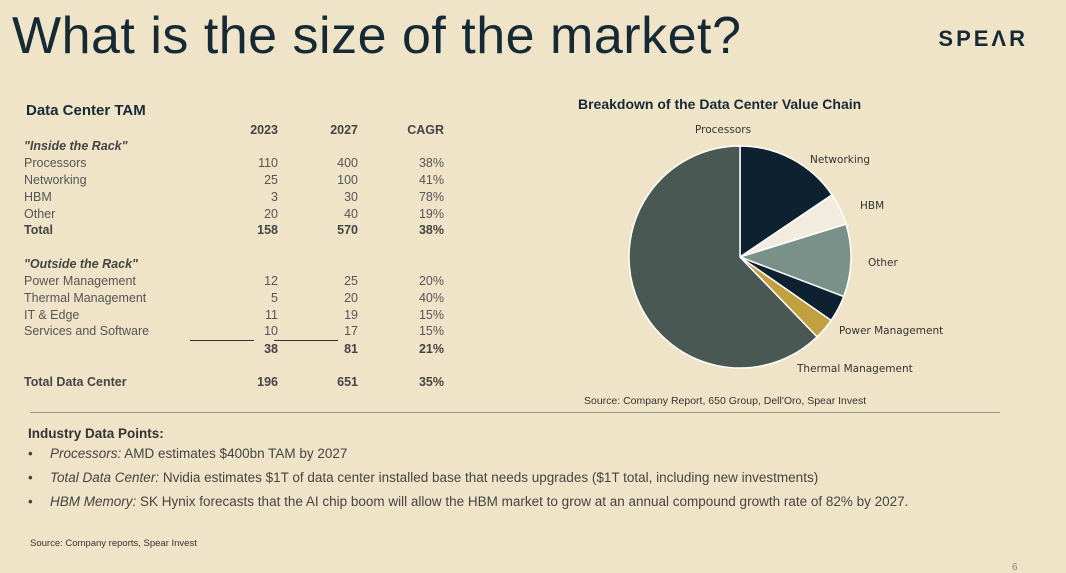  I want to click on page-number: 6, so click(1015, 567).